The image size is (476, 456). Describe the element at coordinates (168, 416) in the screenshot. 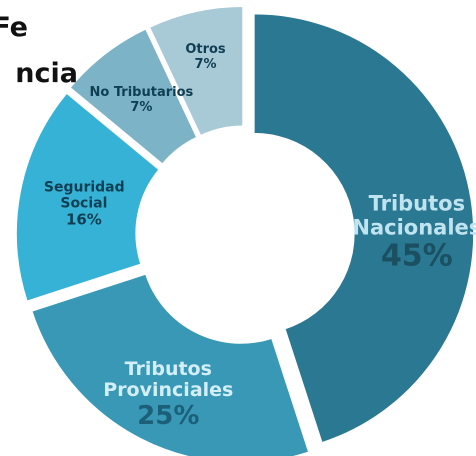

I see `value-label: 25%` at that location.